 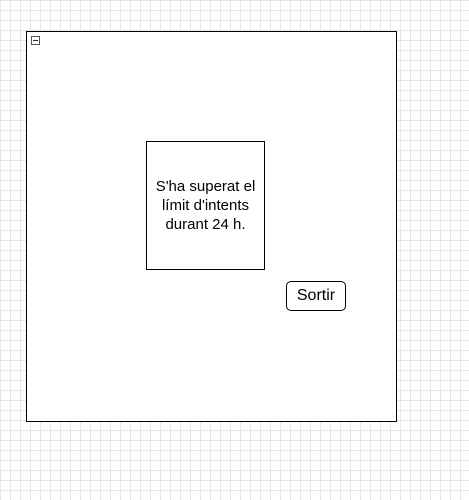 I want to click on exit-button: Sortir, so click(x=316, y=296).